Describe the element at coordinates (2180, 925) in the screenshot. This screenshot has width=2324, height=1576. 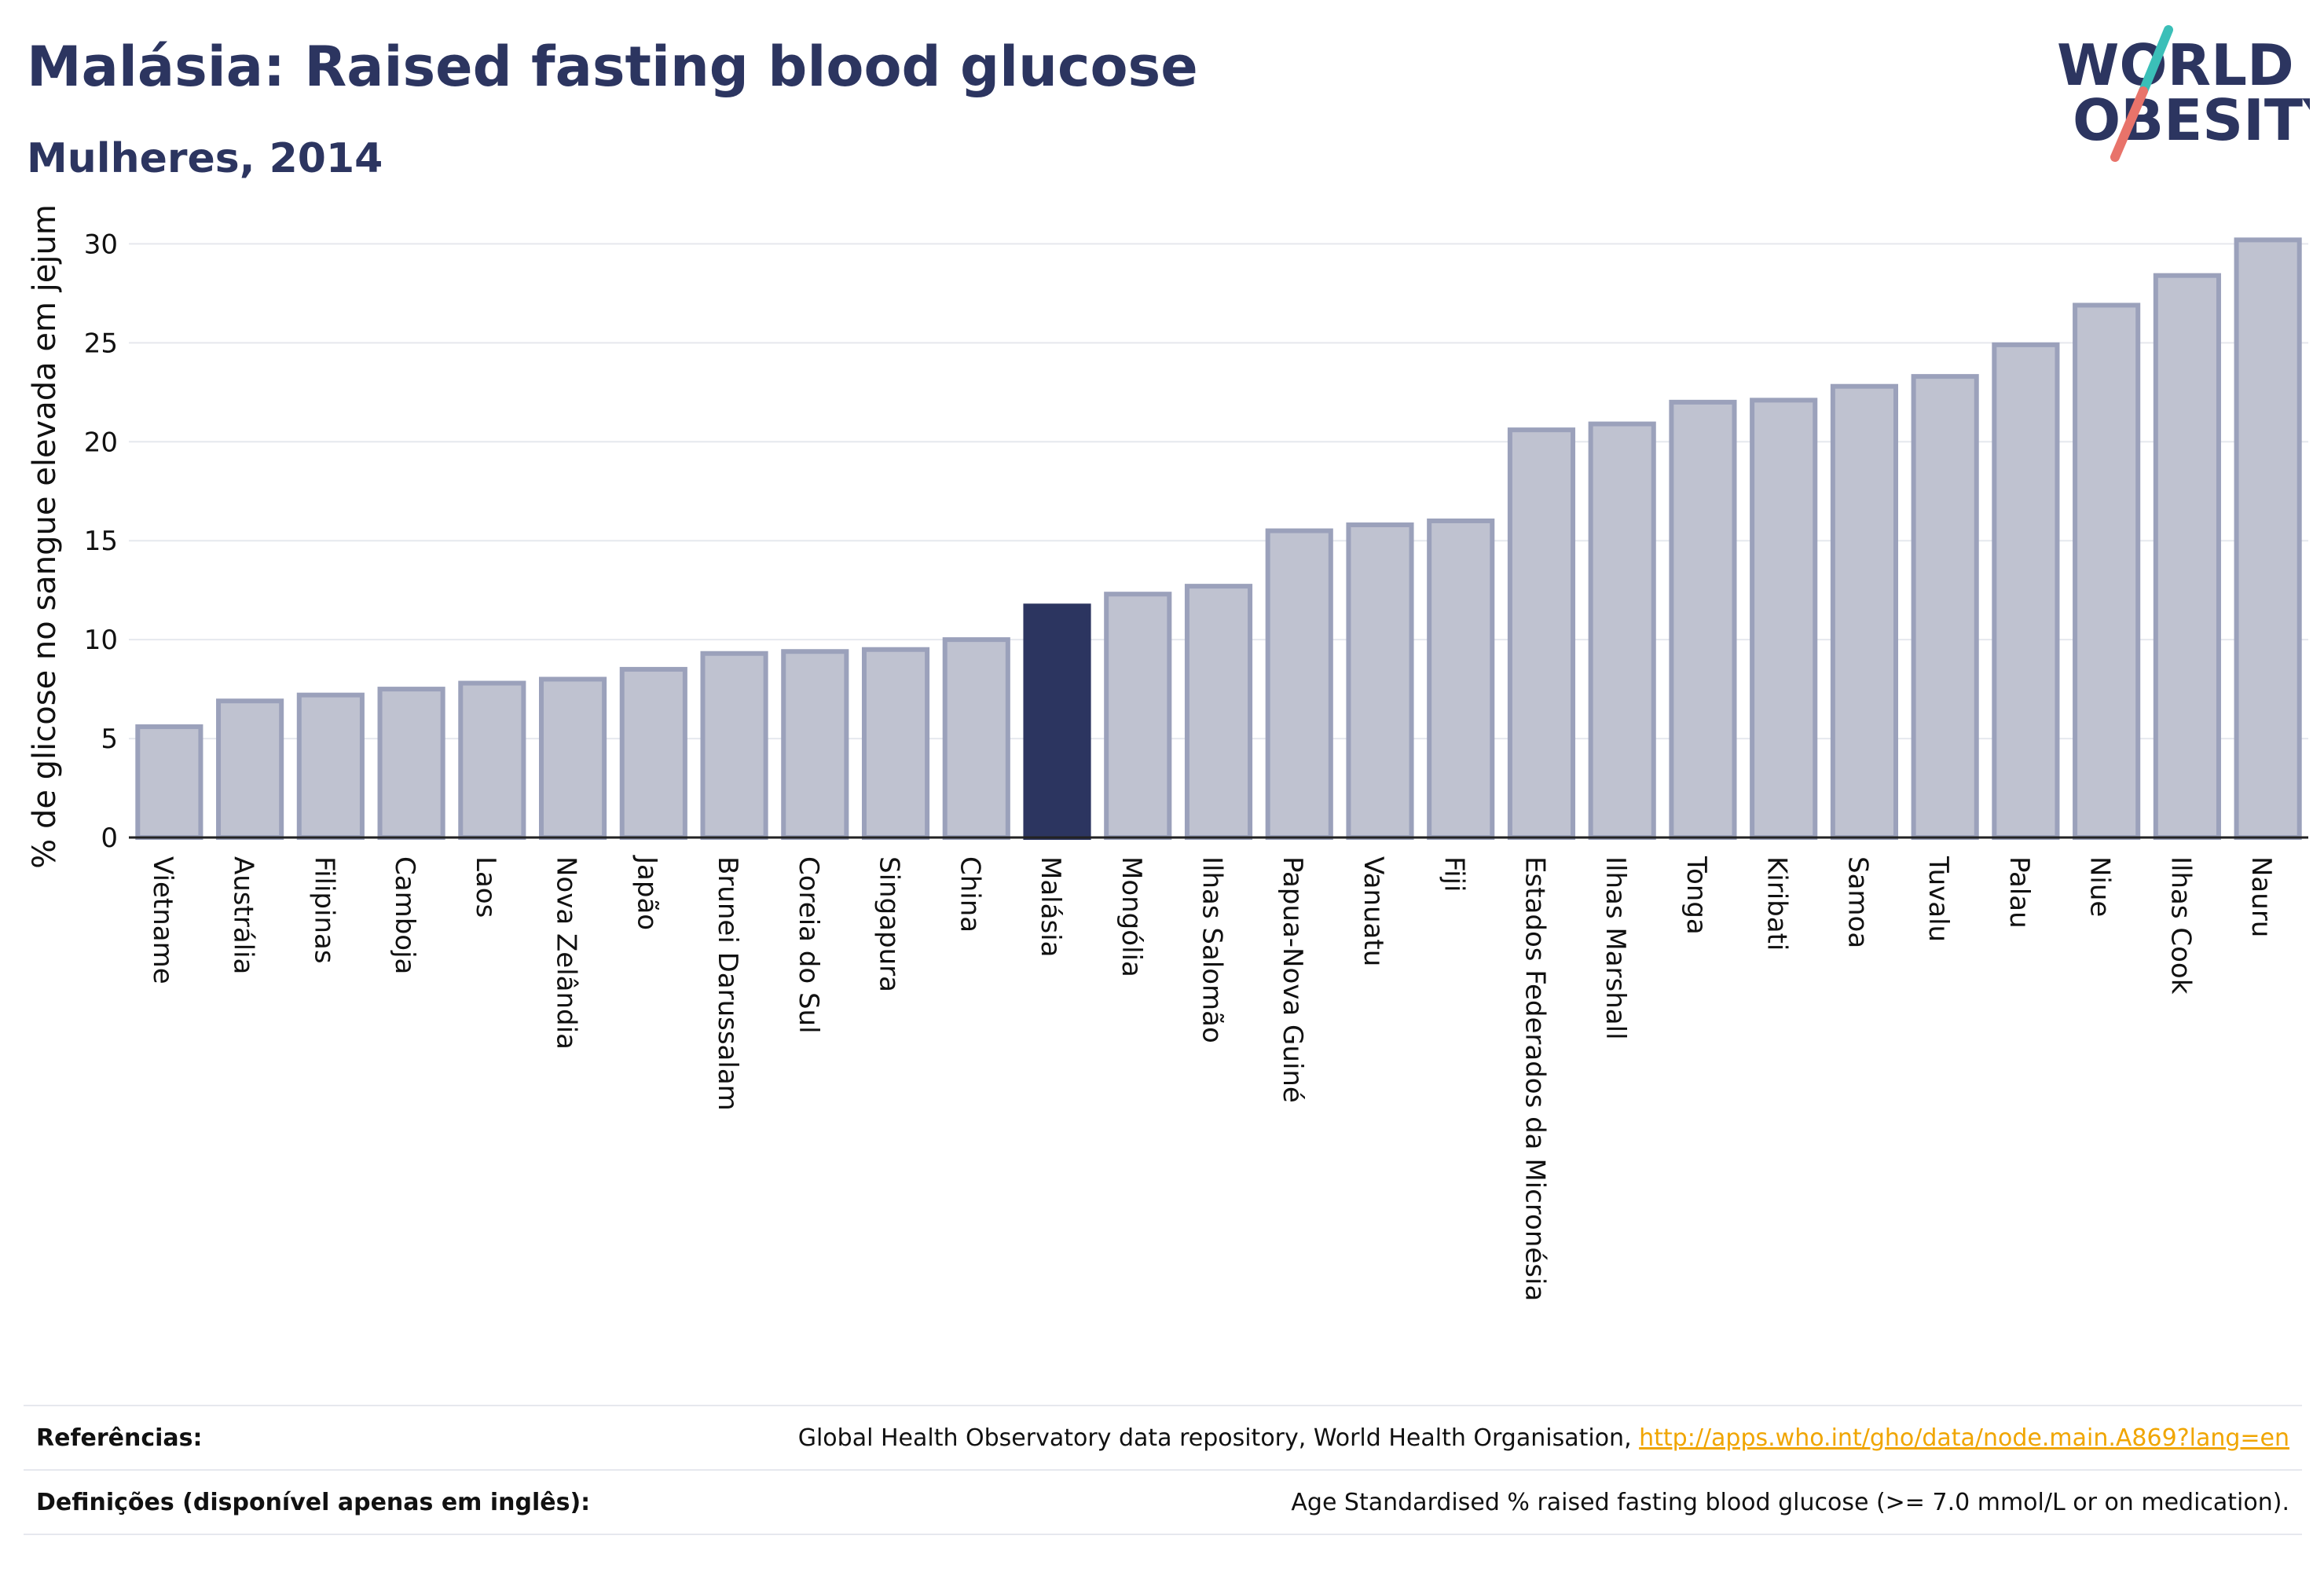
I see `x-tick-label: Ilhas Cook` at that location.